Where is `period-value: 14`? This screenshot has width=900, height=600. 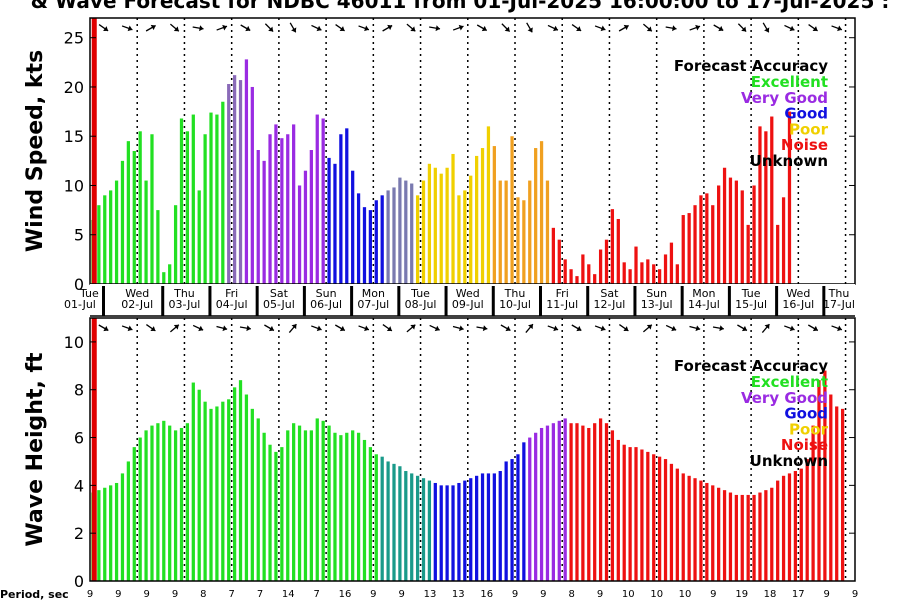
period-value: 14 is located at coordinates (288, 594).